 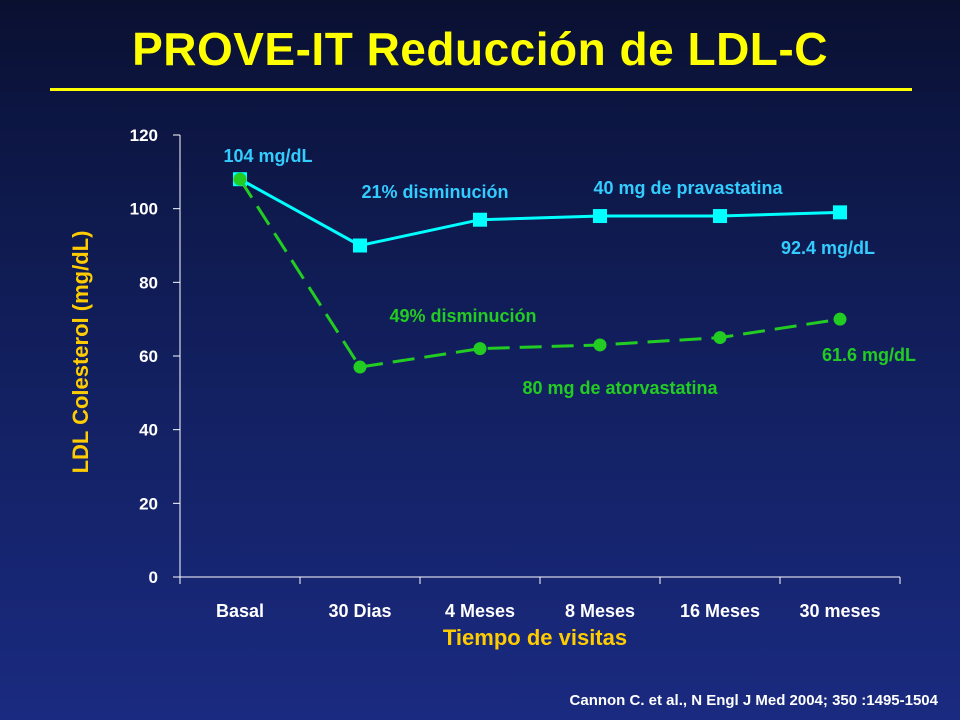 What do you see at coordinates (148, 430) in the screenshot?
I see `y-tick-label: 40` at bounding box center [148, 430].